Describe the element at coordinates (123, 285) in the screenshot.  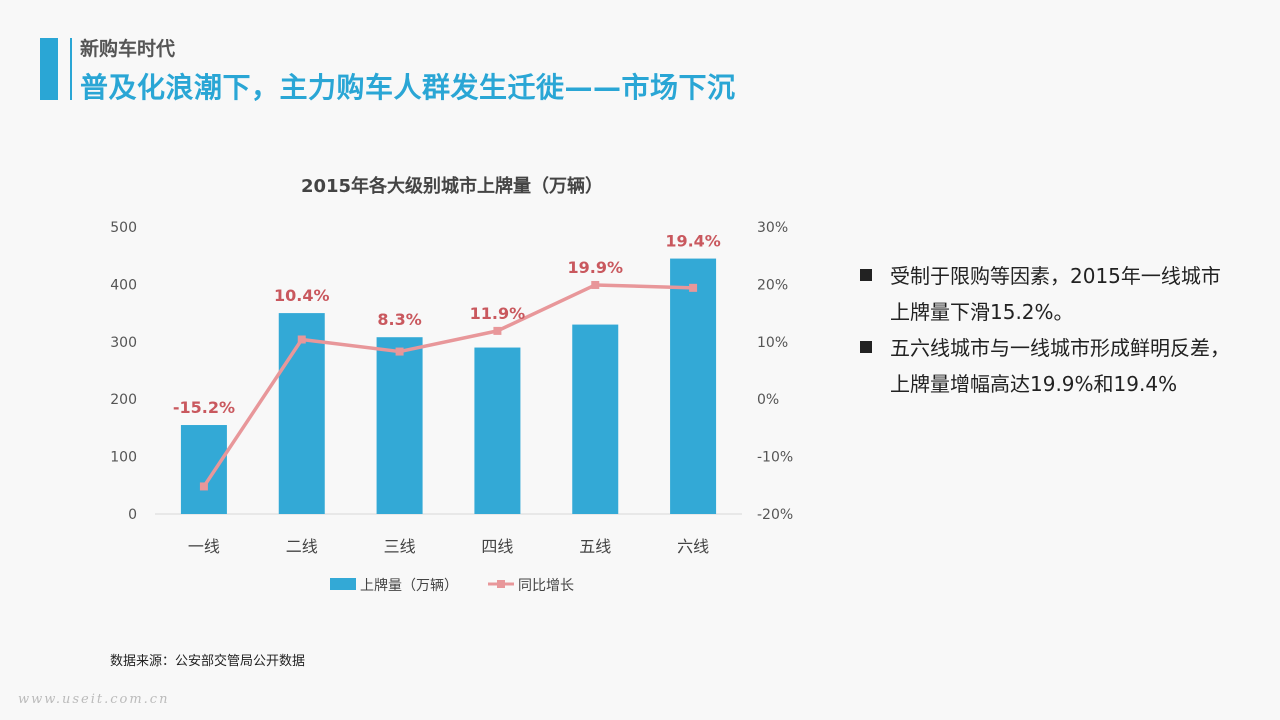
I see `y-left-tick-label: 400` at that location.